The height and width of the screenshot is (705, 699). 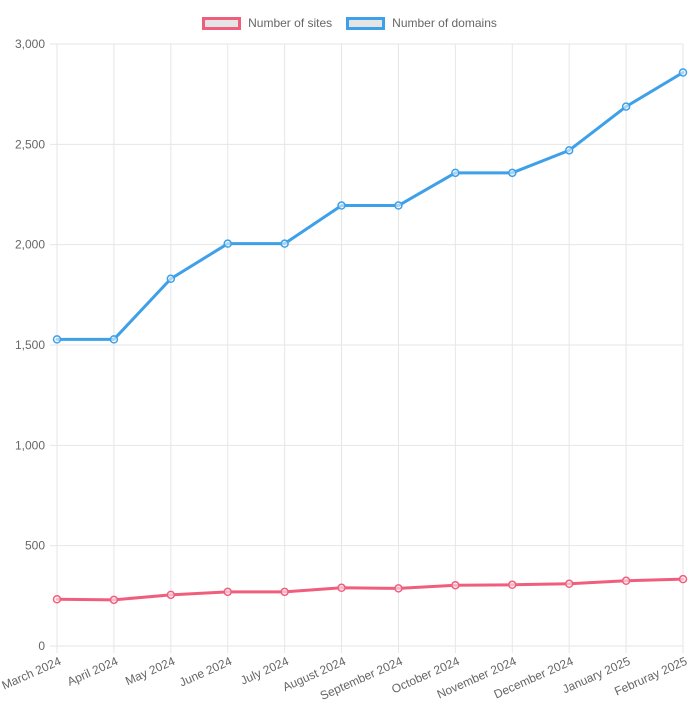 What do you see at coordinates (30, 44) in the screenshot?
I see `y-axis-tick-label: 3,000` at bounding box center [30, 44].